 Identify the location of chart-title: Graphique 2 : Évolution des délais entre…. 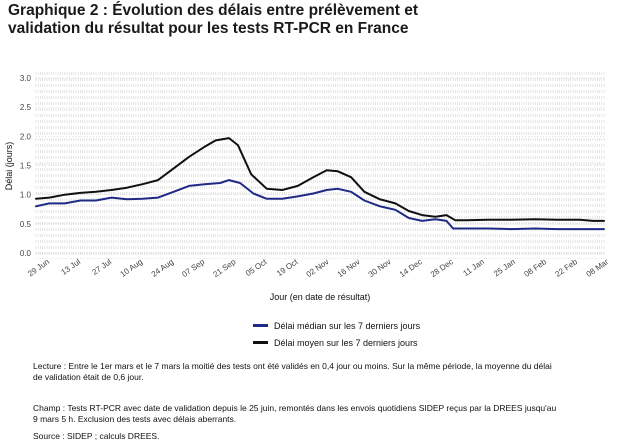
(318, 20).